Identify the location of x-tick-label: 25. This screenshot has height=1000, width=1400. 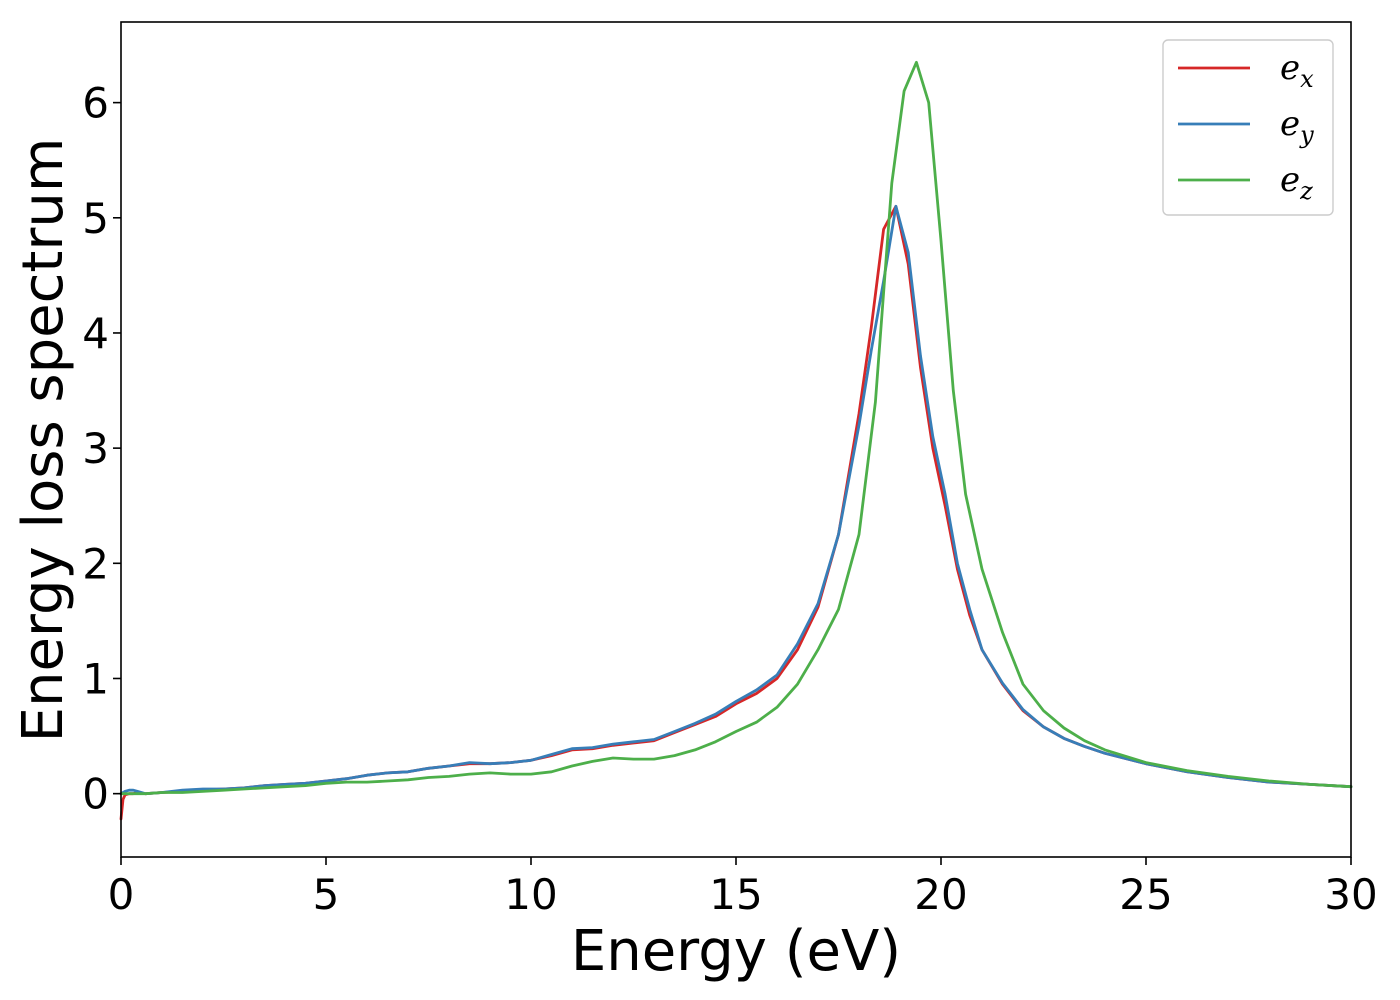
(1145, 894).